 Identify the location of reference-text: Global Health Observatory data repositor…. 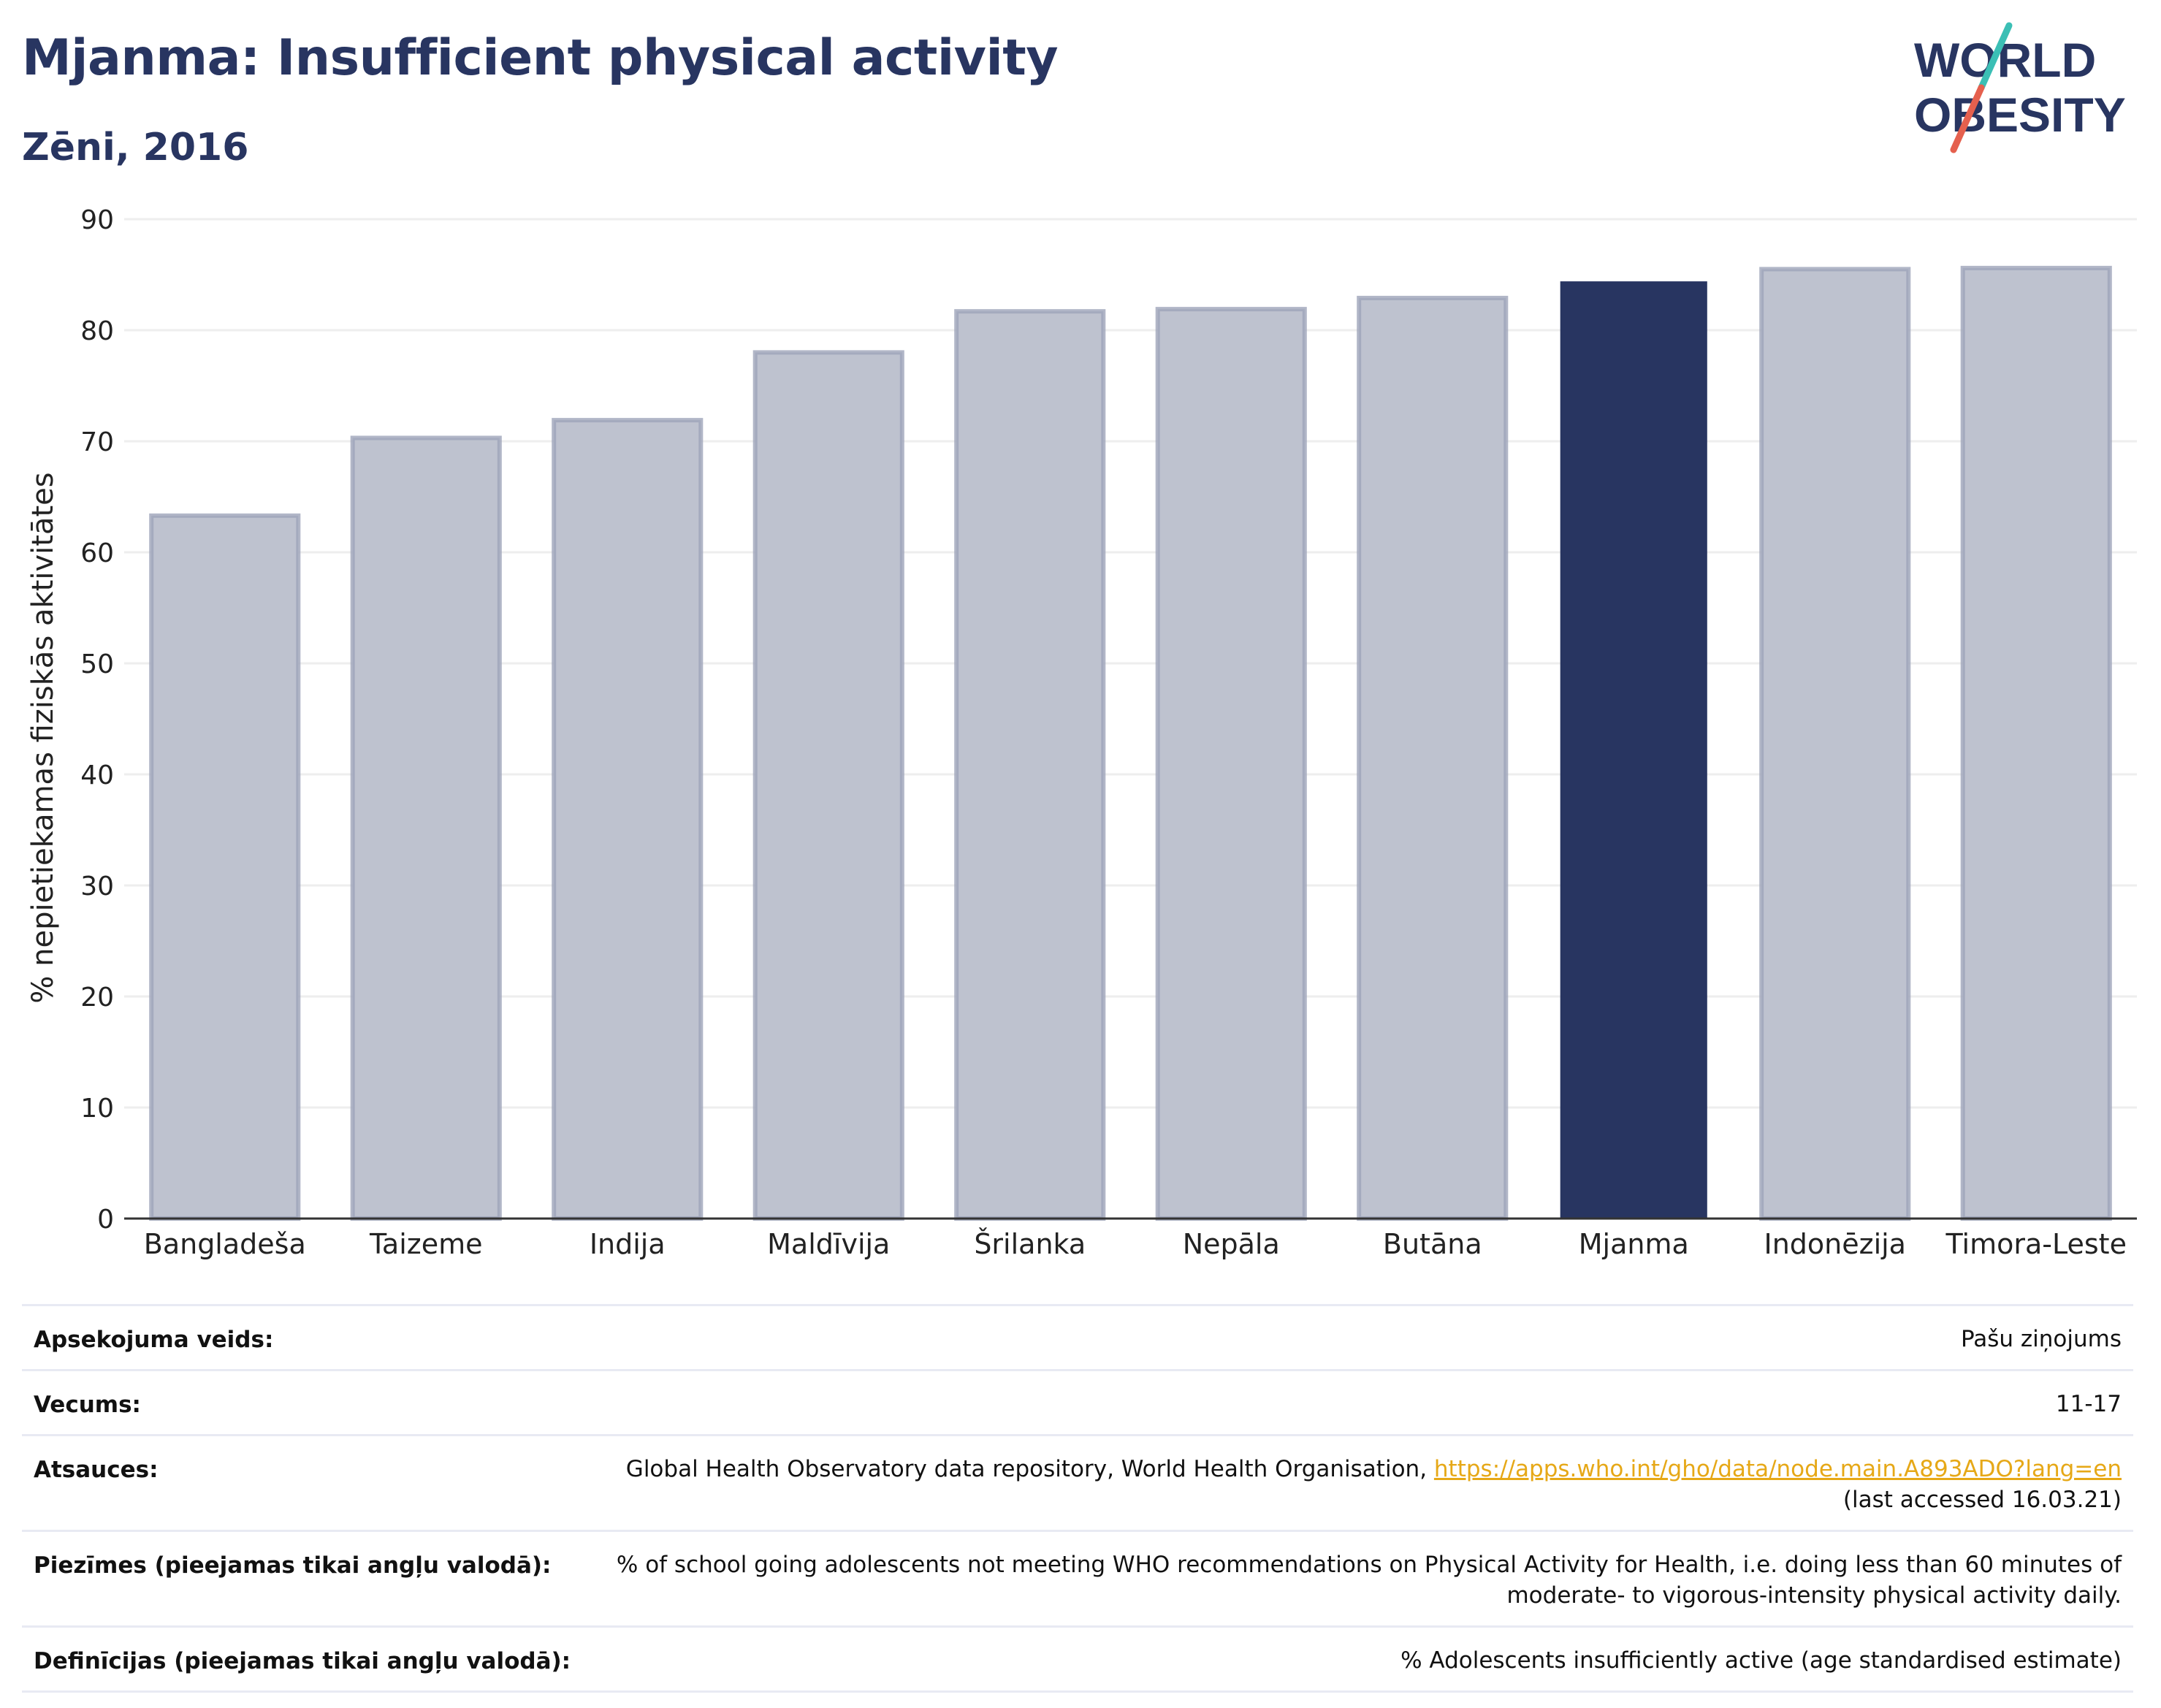
(1029, 1469).